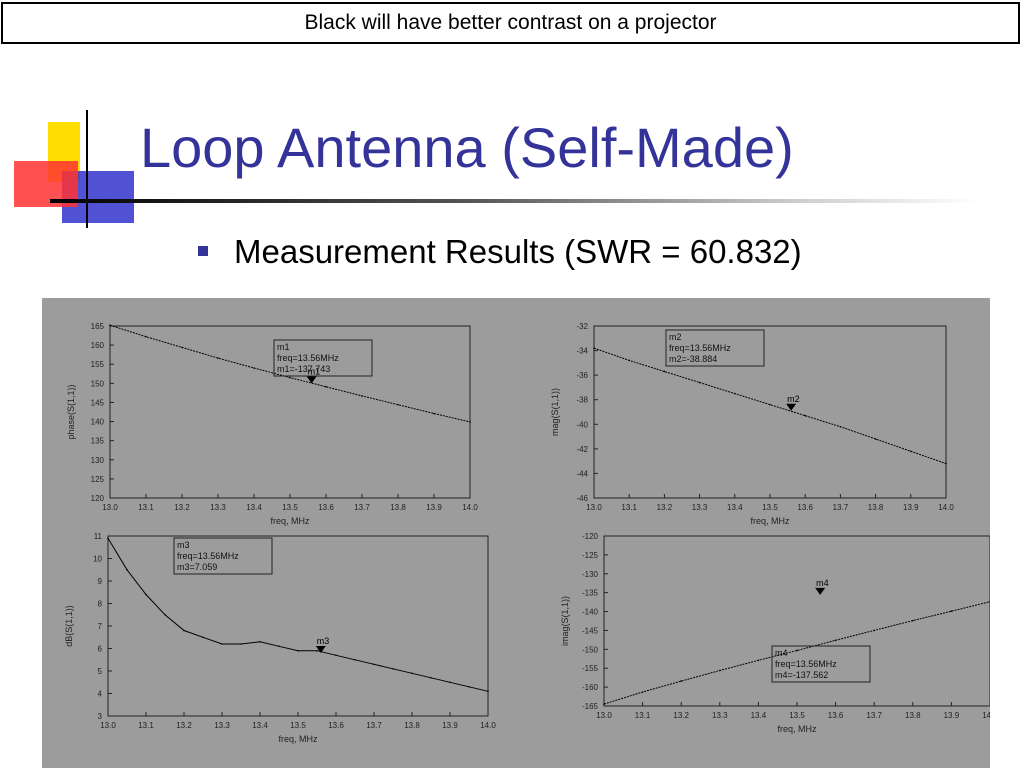  I want to click on y-tick-label: 135, so click(98, 441).